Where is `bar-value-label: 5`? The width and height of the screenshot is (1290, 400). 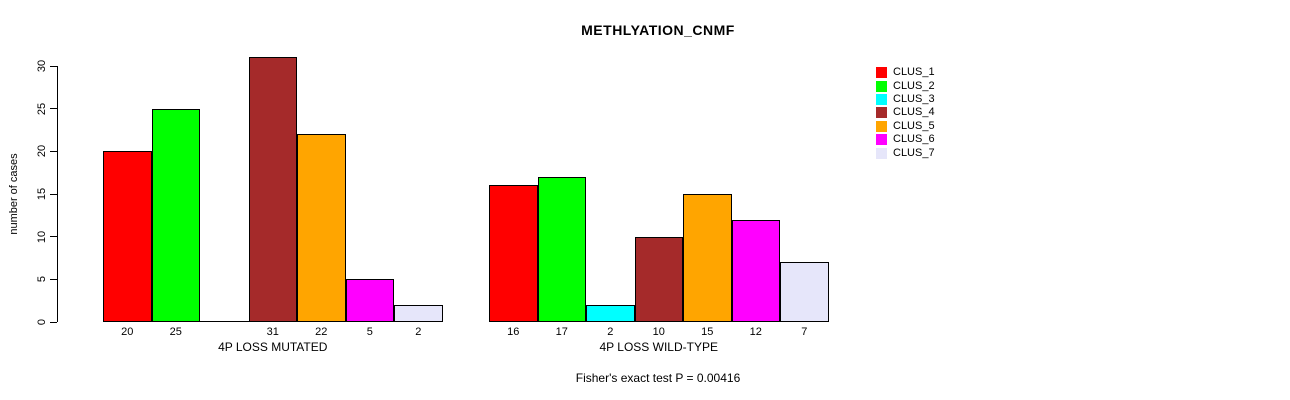 bar-value-label: 5 is located at coordinates (369, 332).